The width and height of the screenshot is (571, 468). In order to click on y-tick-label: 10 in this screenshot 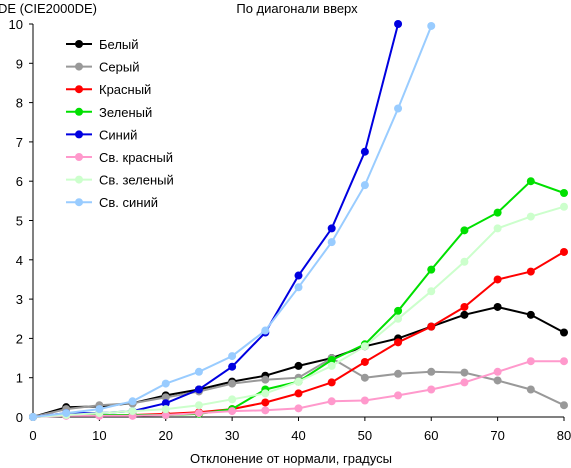, I will do `click(16, 24)`.